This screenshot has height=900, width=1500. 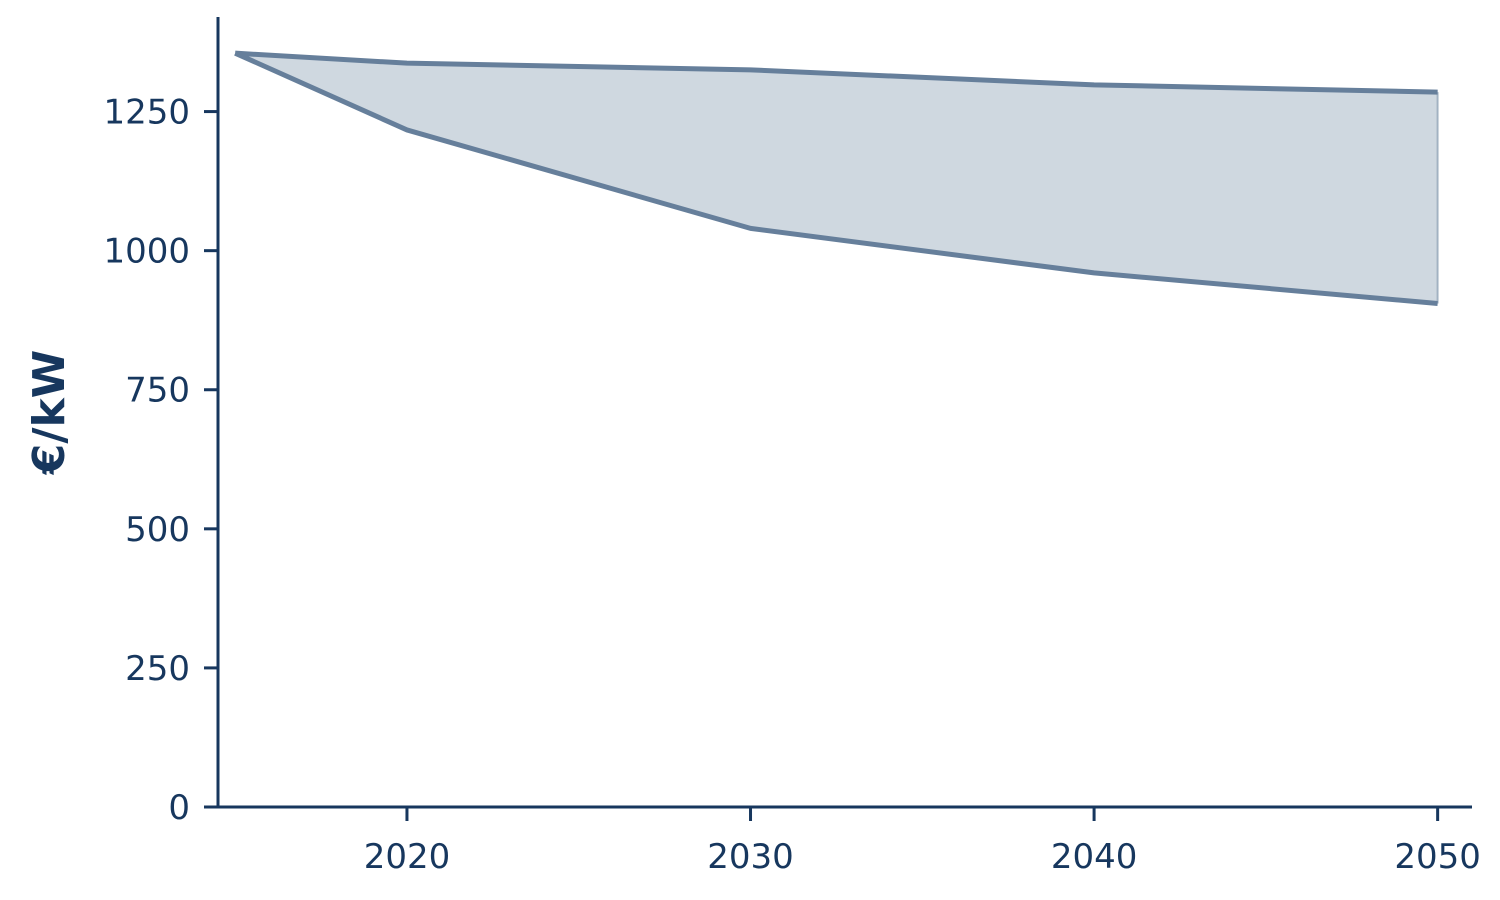 I want to click on y-tick-label: 250, so click(x=157, y=669).